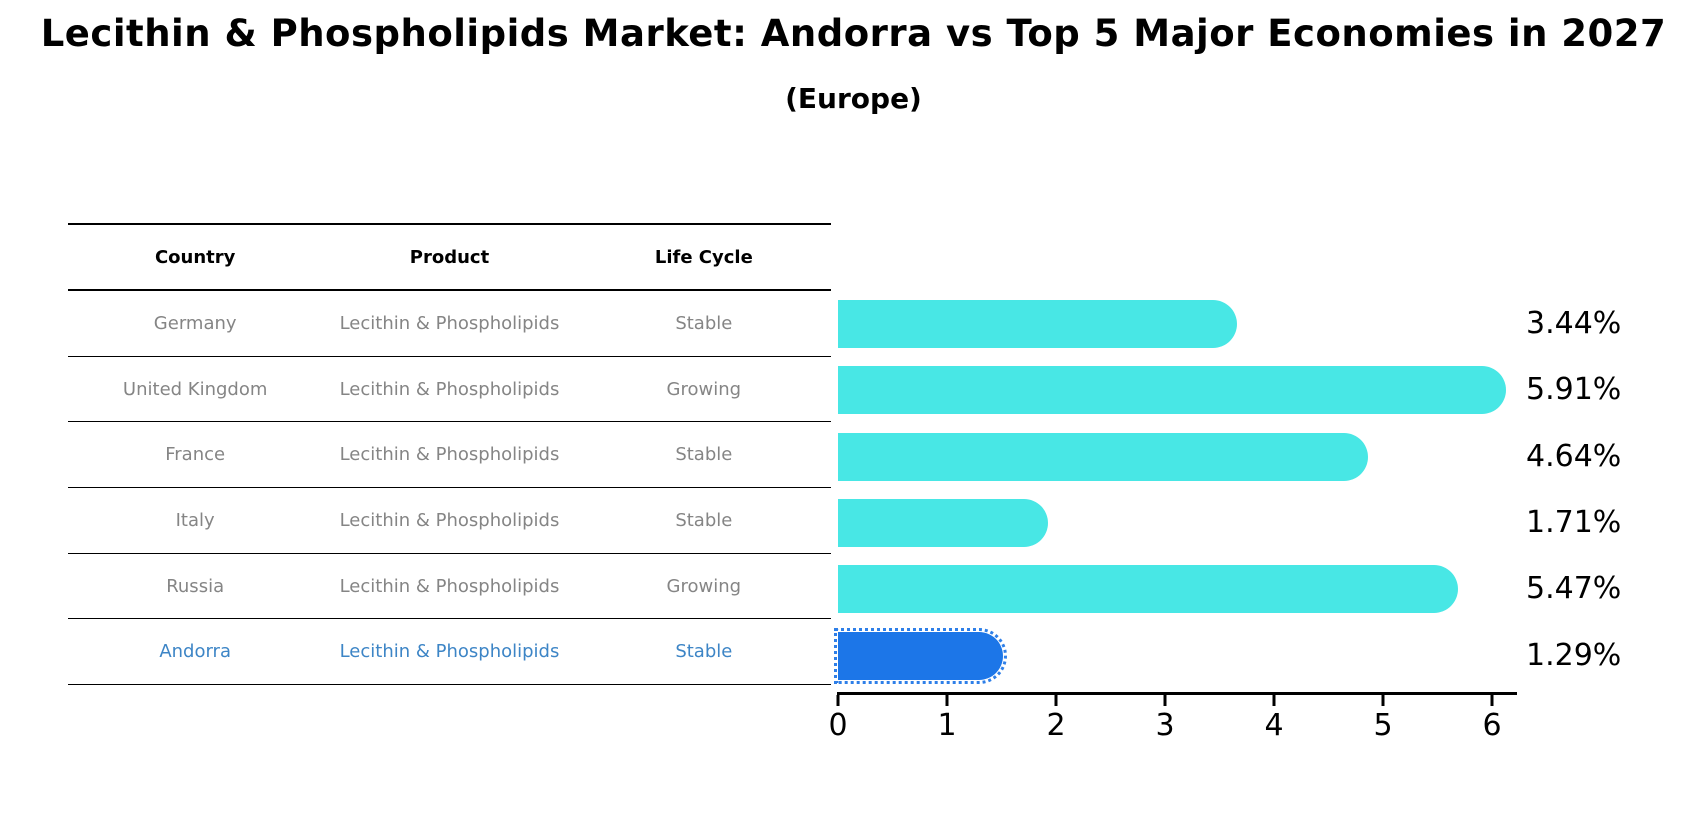  I want to click on cell-country: Germany, so click(195, 323).